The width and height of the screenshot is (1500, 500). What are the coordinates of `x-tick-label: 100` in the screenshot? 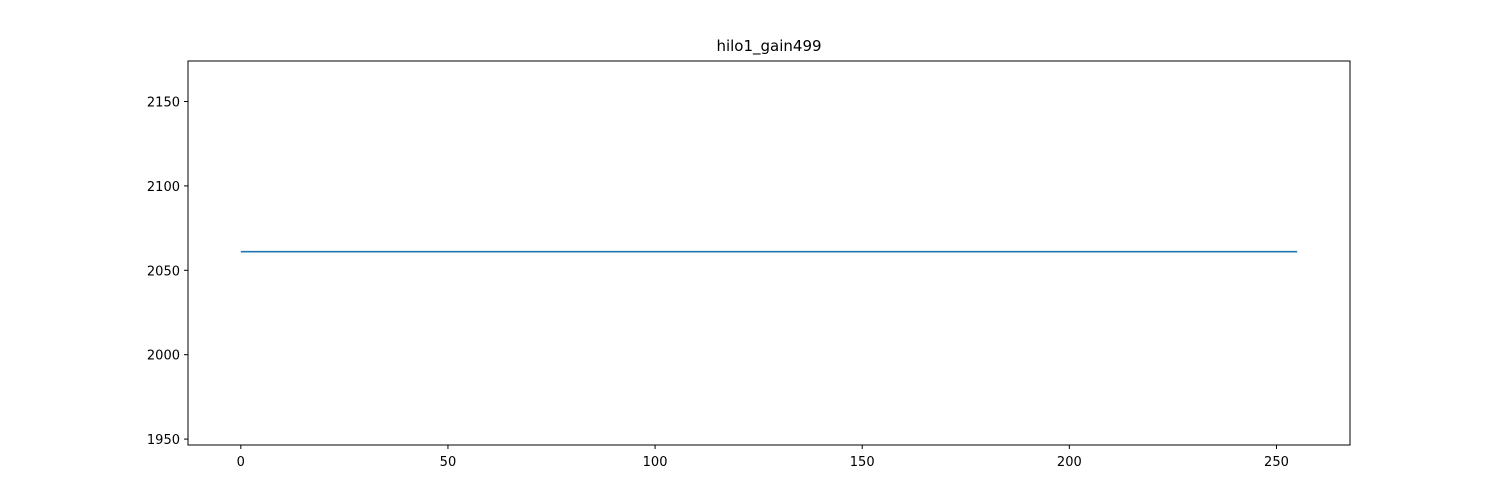 It's located at (655, 462).